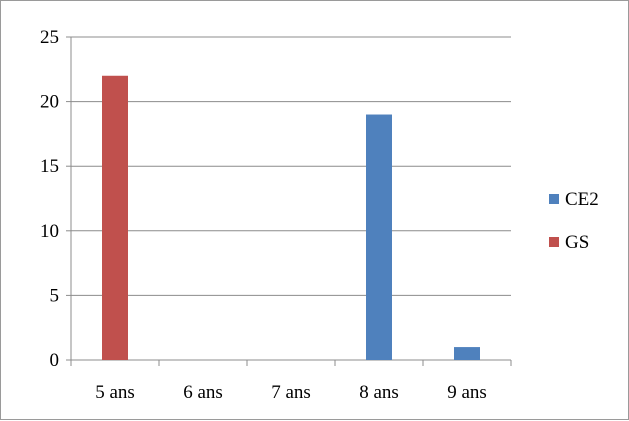  I want to click on y-tick-label: 5, so click(55, 295).